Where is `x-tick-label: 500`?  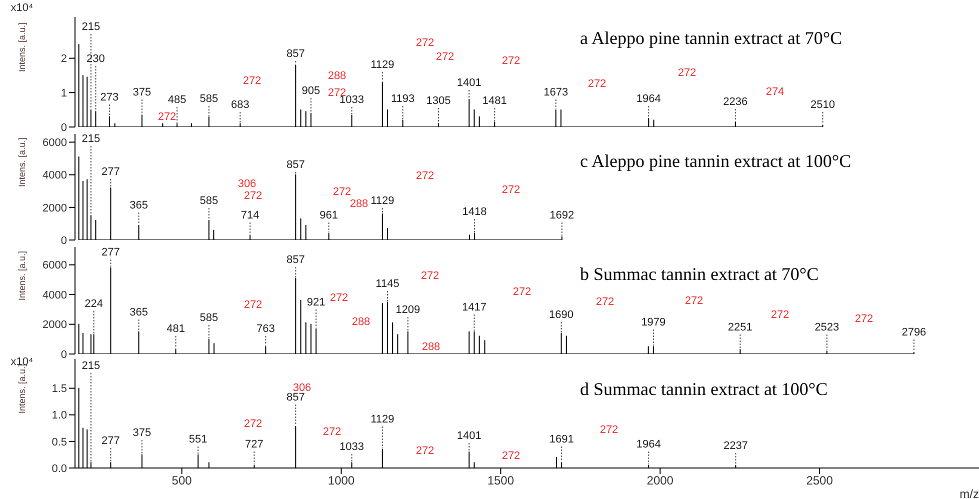 x-tick-label: 500 is located at coordinates (182, 481).